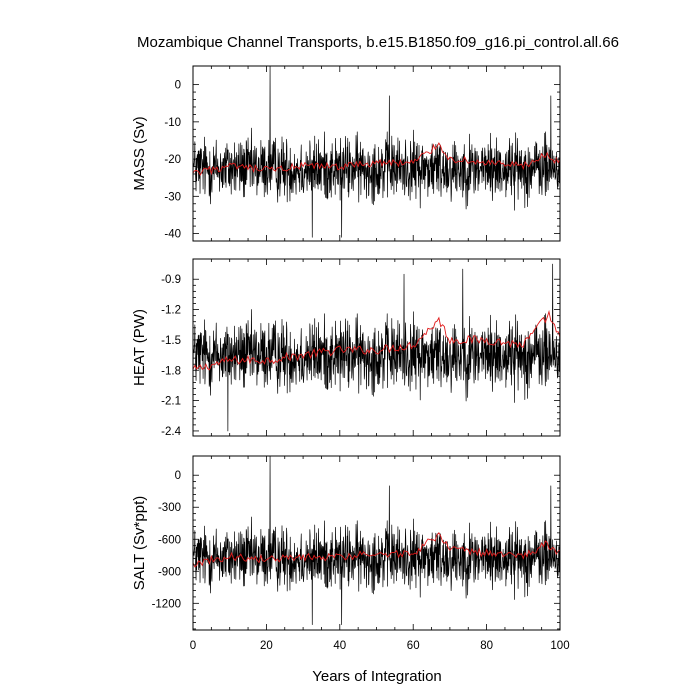  Describe the element at coordinates (178, 86) in the screenshot. I see `mass-y-tick-label: 0` at that location.